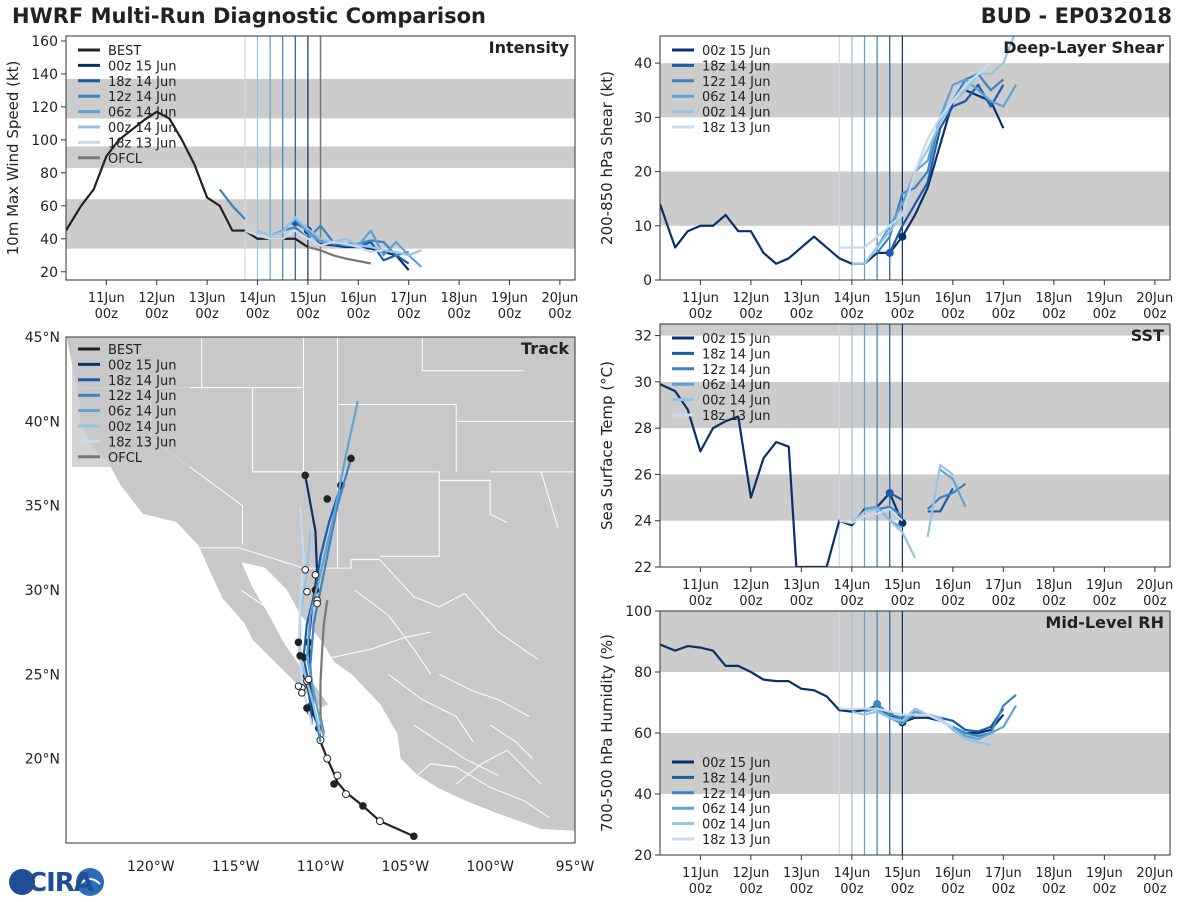 This screenshot has width=1200, height=902. I want to click on lat-label: 45°N, so click(42, 338).